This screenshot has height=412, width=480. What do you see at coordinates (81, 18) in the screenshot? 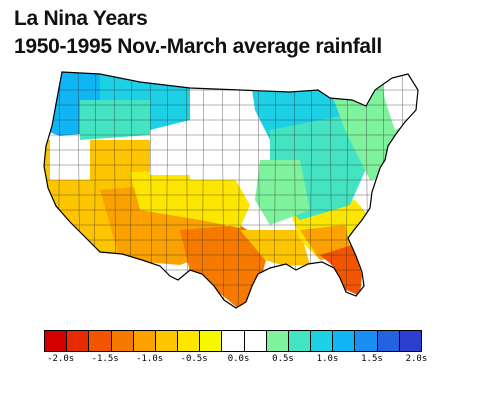
I see `map-title: La Nina Years` at bounding box center [81, 18].